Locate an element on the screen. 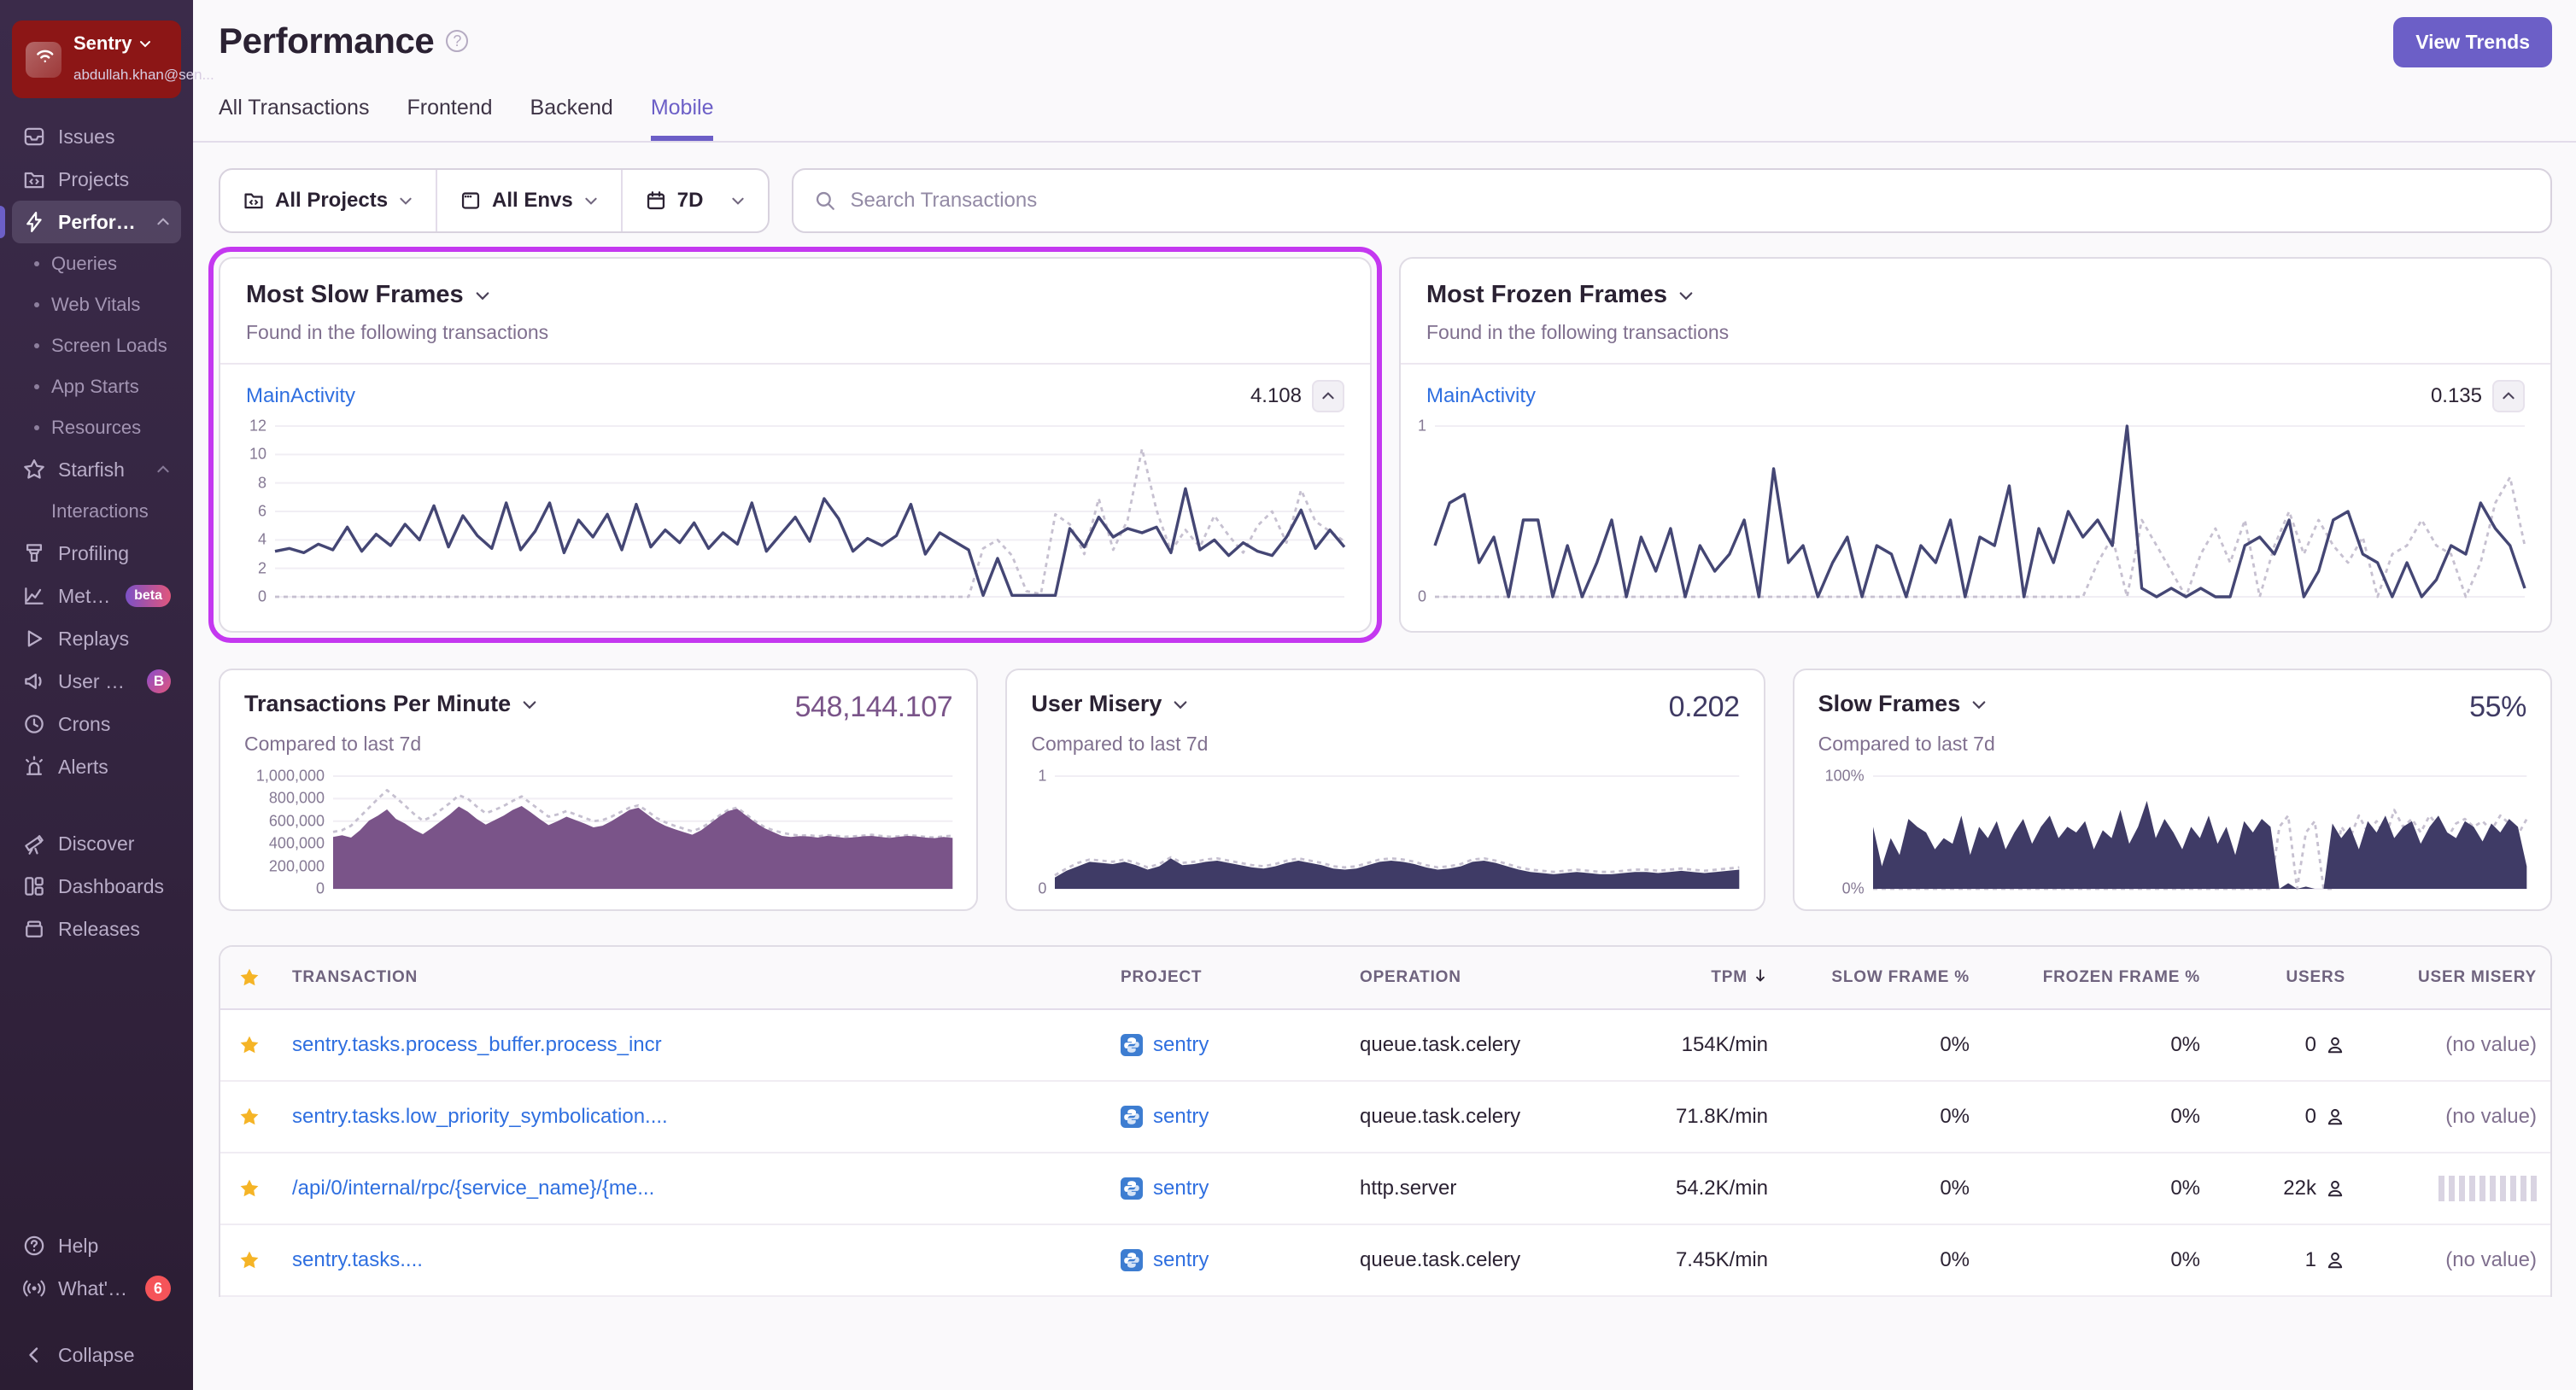 The image size is (2576, 1390). org-name: Sentry is located at coordinates (102, 43).